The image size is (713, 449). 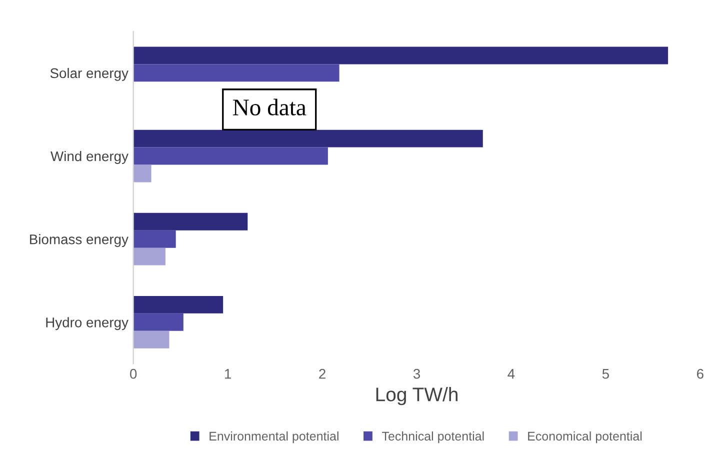 What do you see at coordinates (417, 396) in the screenshot?
I see `x-axis-title: Log TW/h` at bounding box center [417, 396].